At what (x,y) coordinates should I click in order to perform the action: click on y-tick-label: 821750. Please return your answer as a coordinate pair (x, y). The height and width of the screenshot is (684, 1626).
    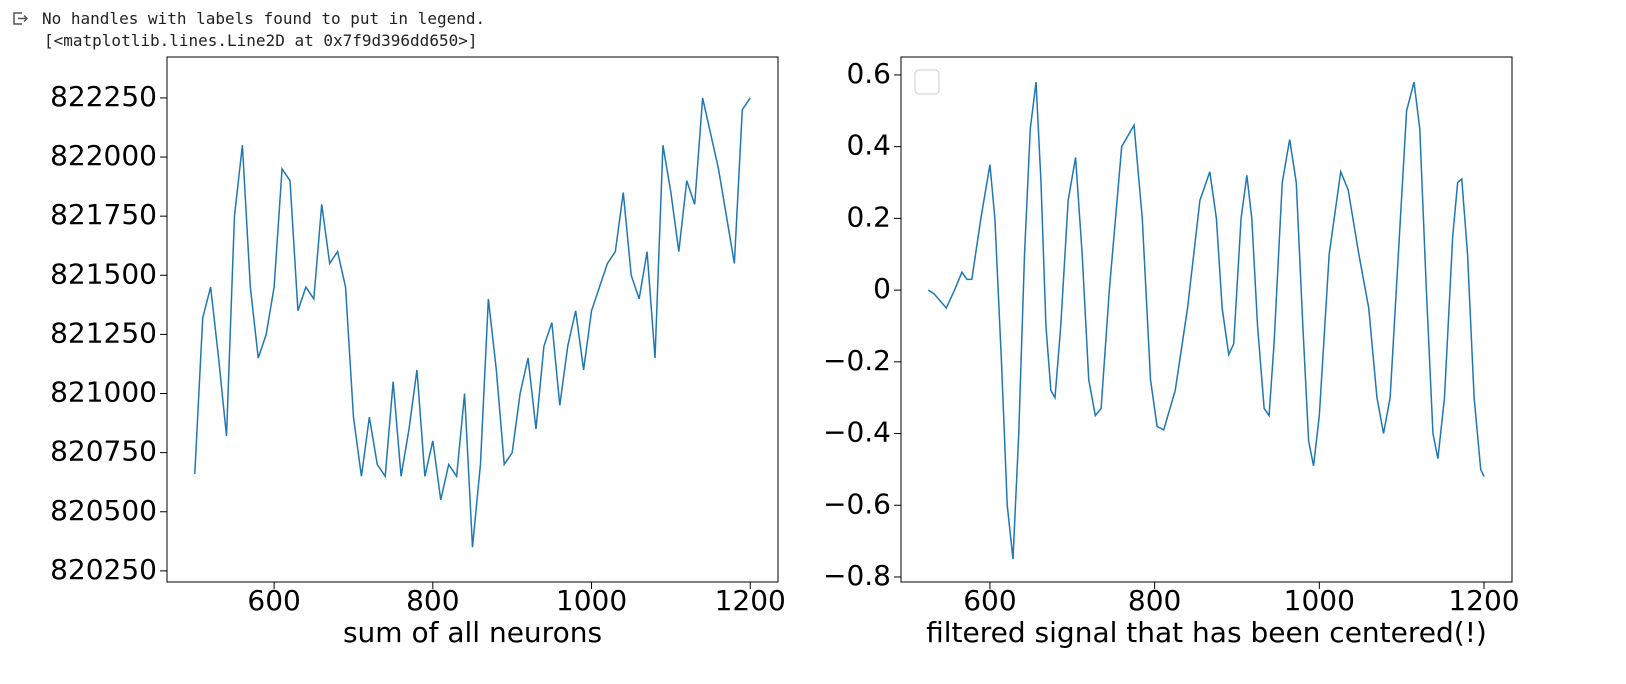
    Looking at the image, I should click on (103, 214).